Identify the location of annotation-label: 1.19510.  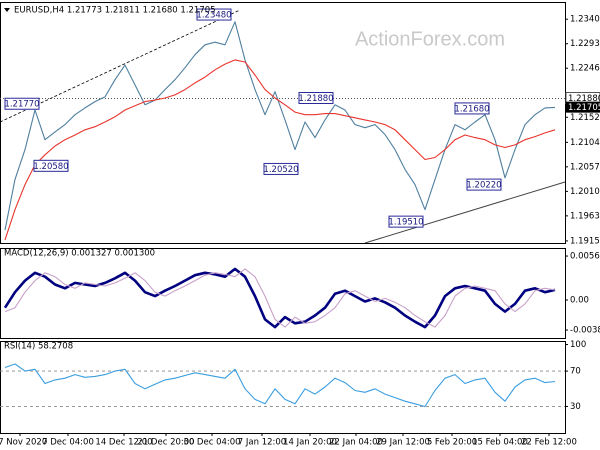
(405, 223).